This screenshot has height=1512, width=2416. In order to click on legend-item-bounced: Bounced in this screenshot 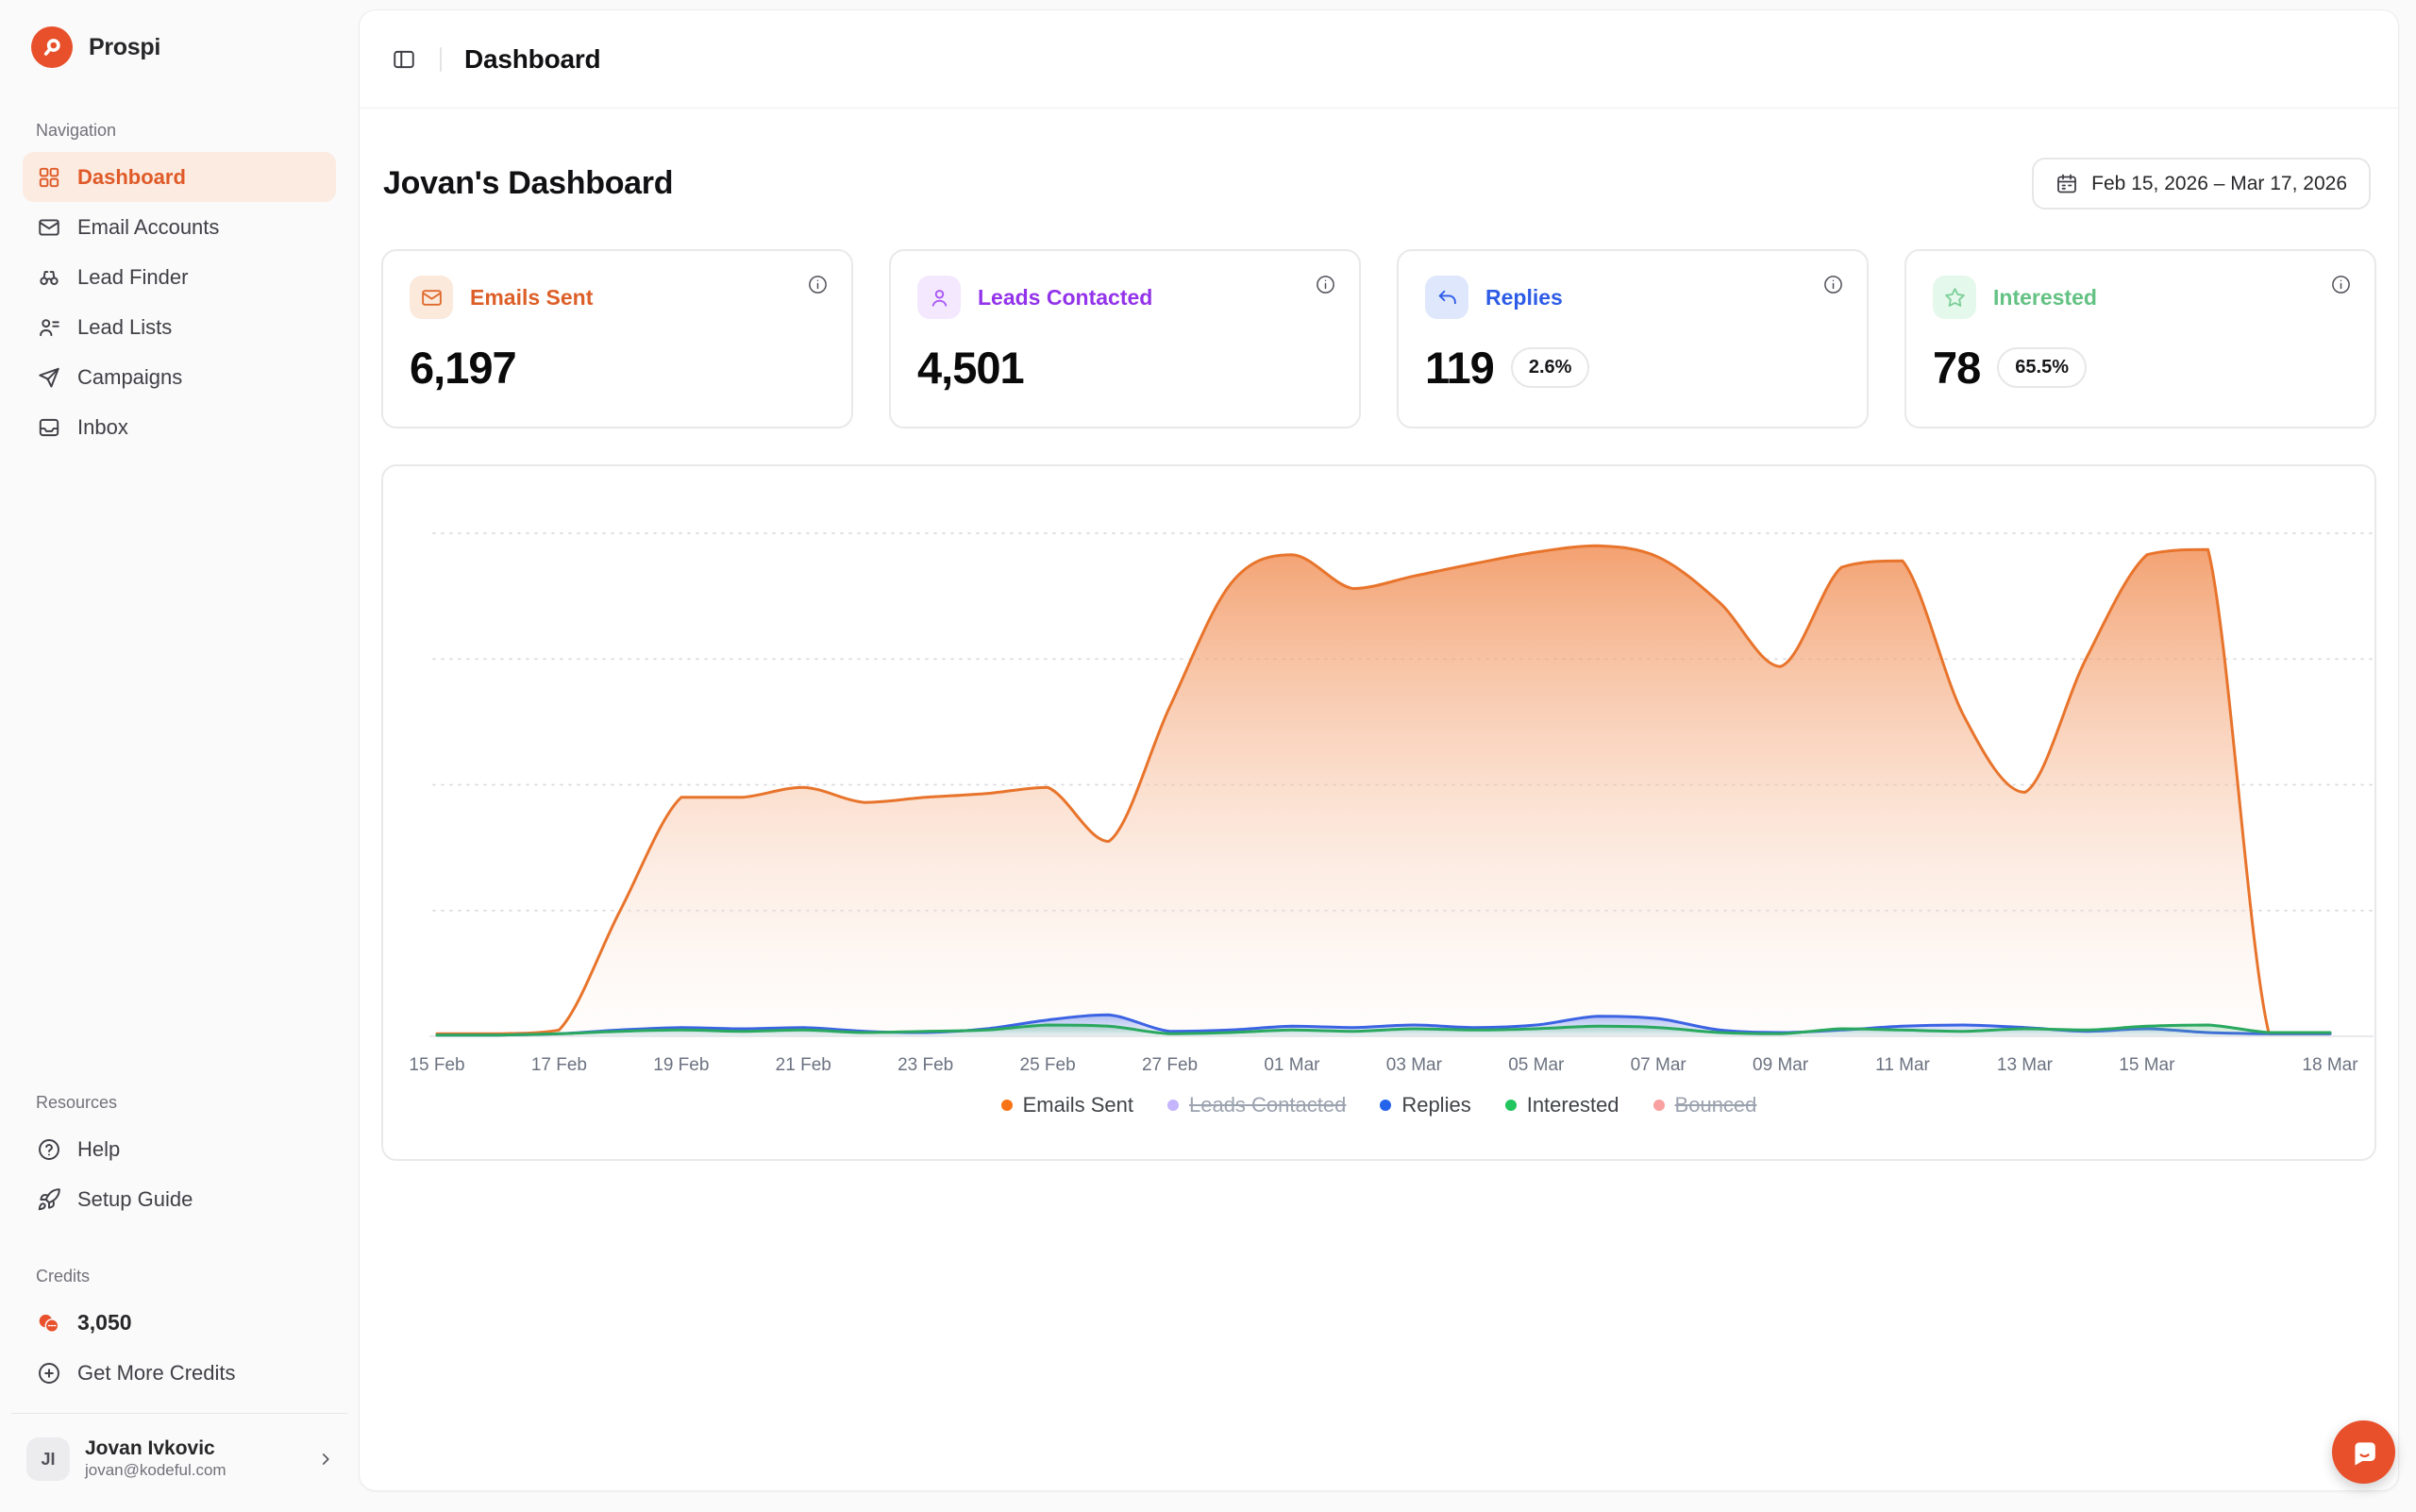, I will do `click(1705, 1105)`.